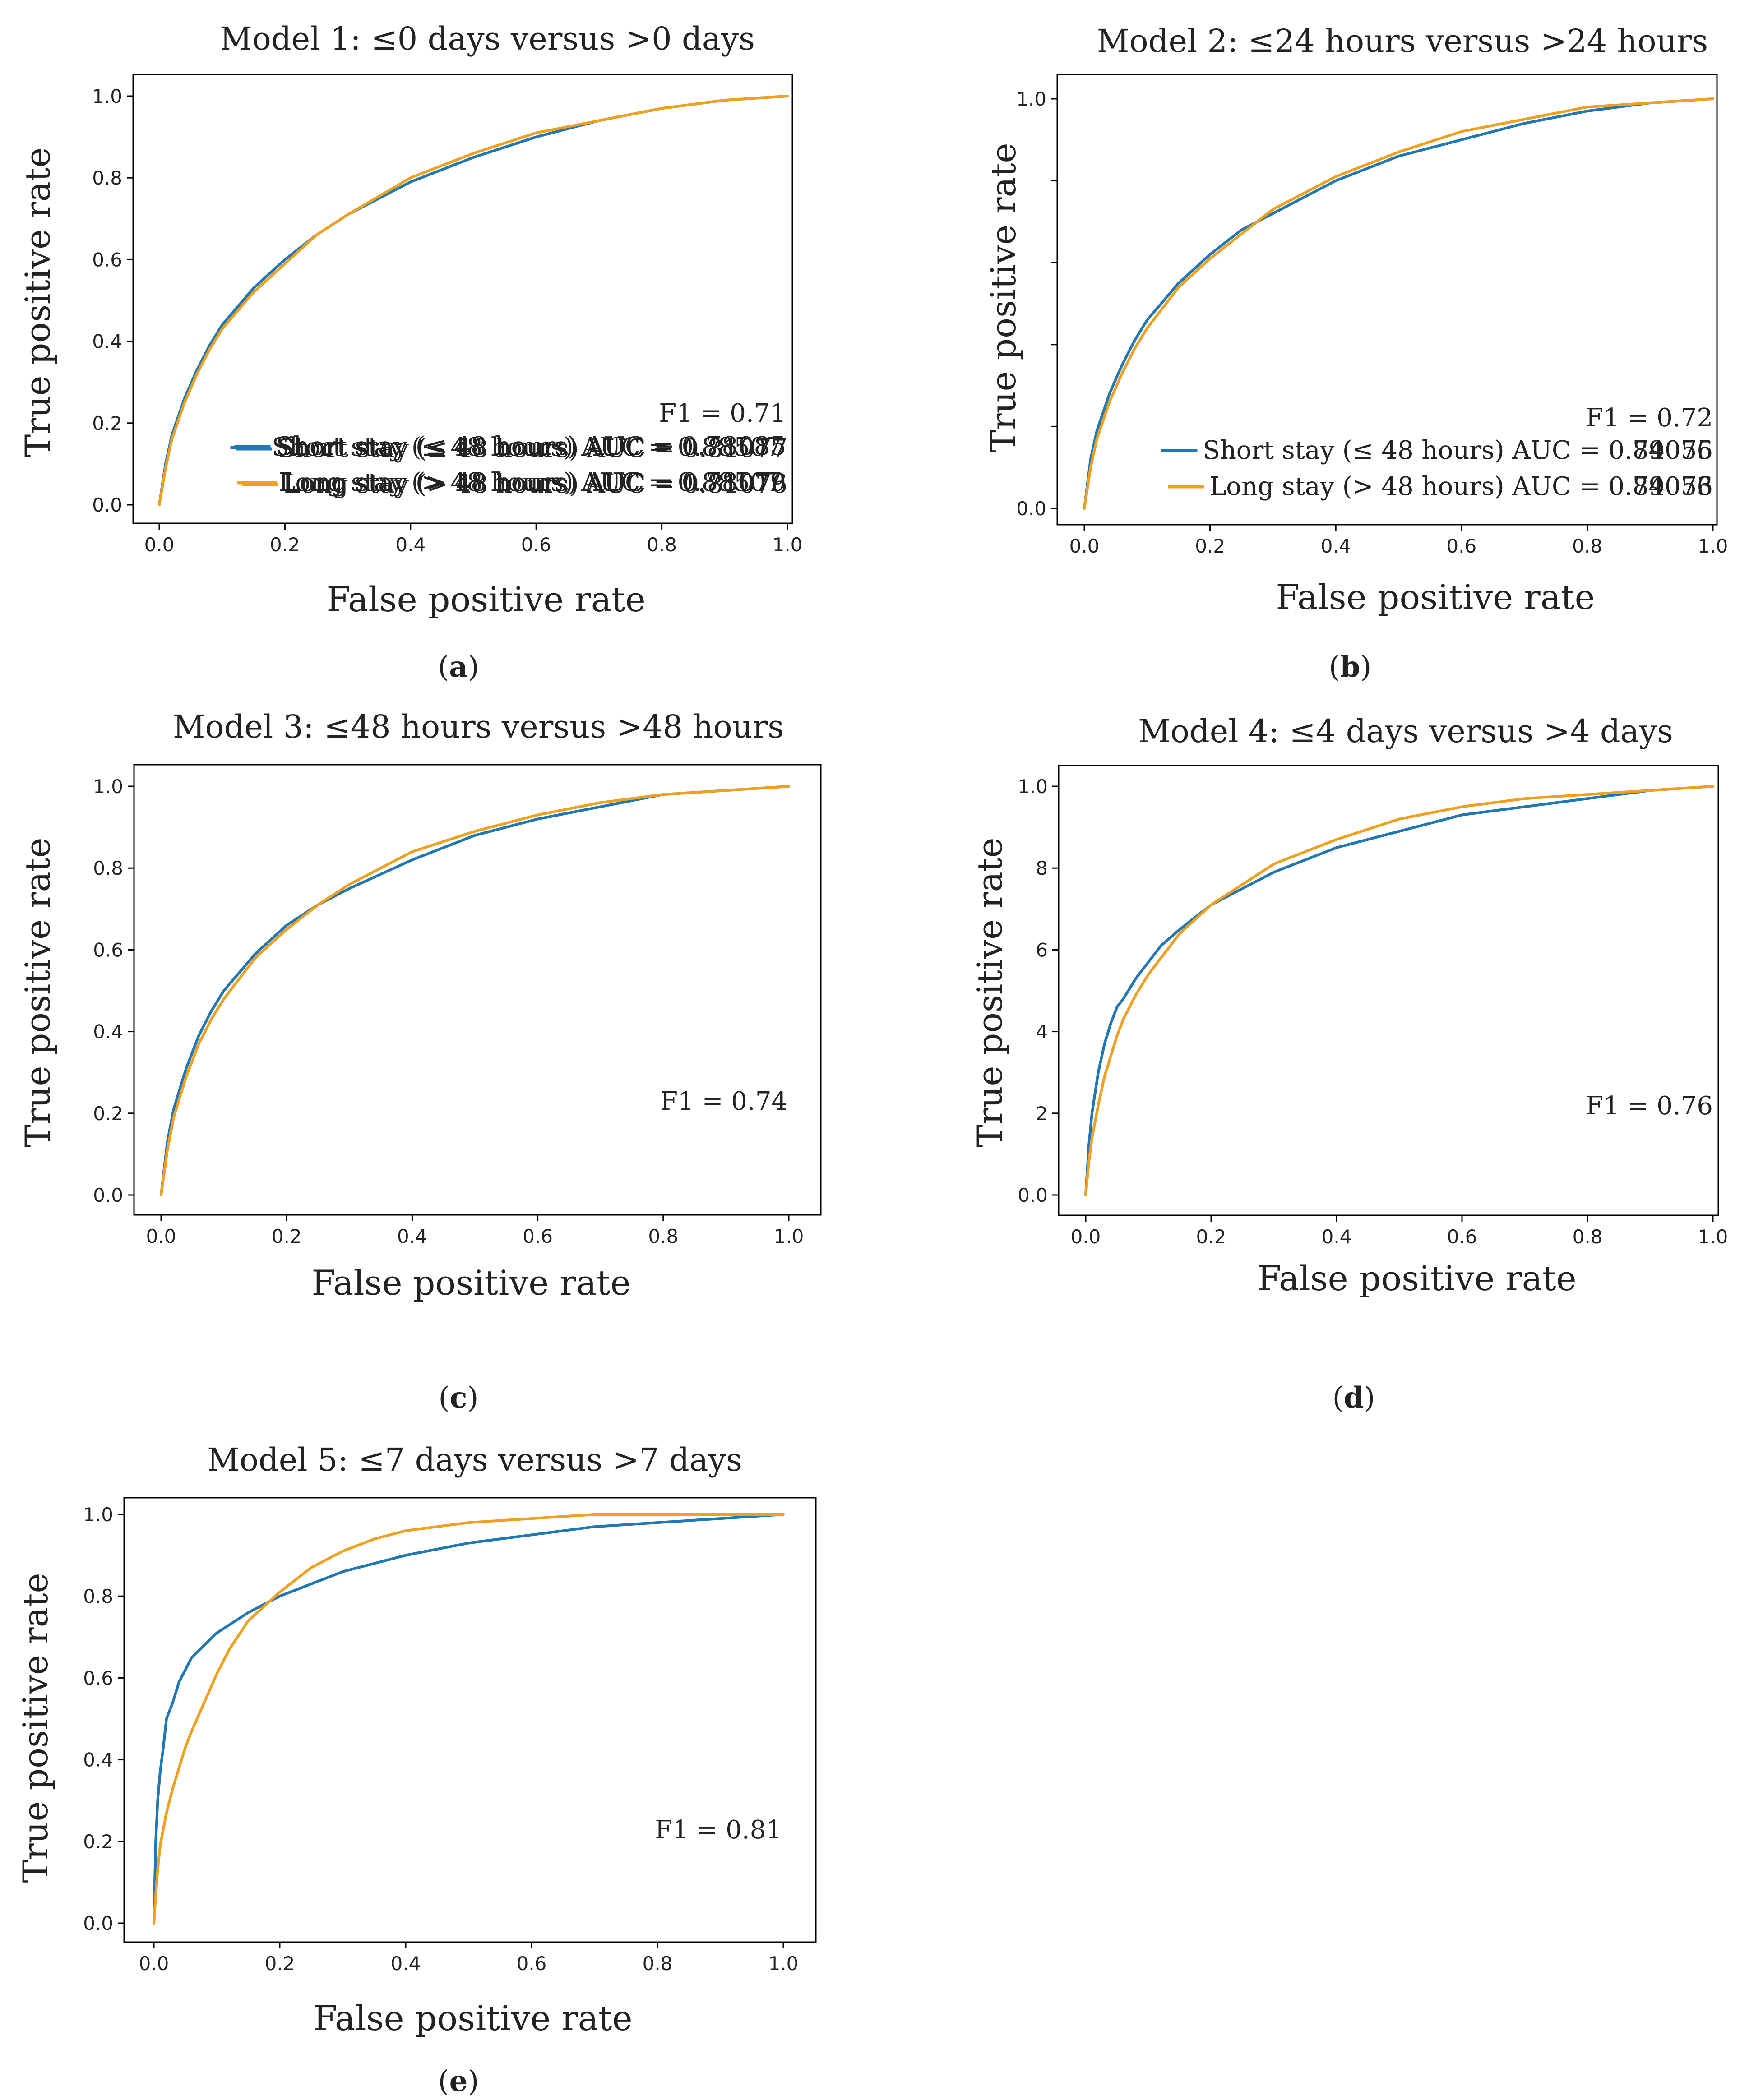 The height and width of the screenshot is (2100, 1763). I want to click on legend-label: Long stay (> 48 hours) AUC = 0.79073, so click(1461, 486).